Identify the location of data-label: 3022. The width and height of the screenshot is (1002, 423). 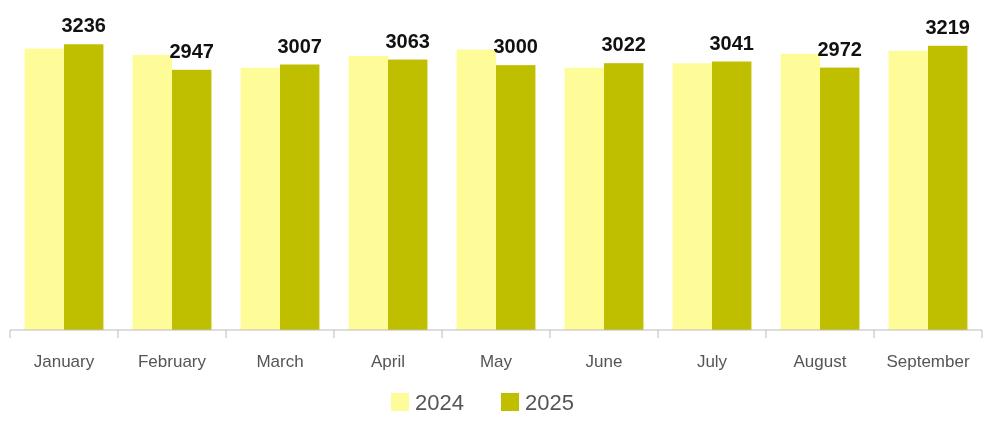
(623, 44).